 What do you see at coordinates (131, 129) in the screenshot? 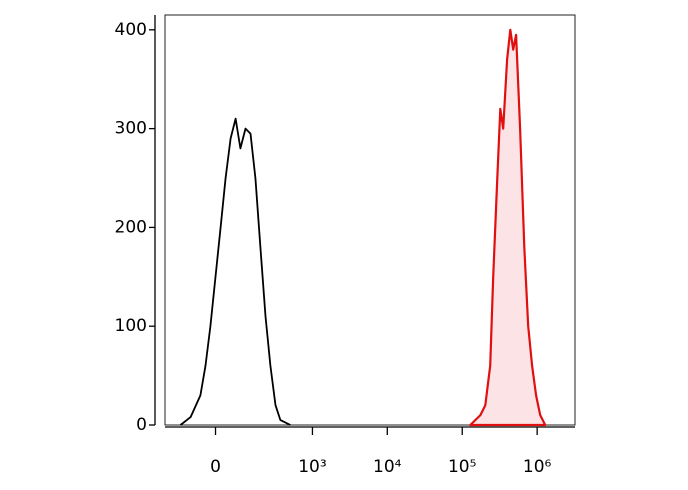
I see `y-tick-label: 300` at bounding box center [131, 129].